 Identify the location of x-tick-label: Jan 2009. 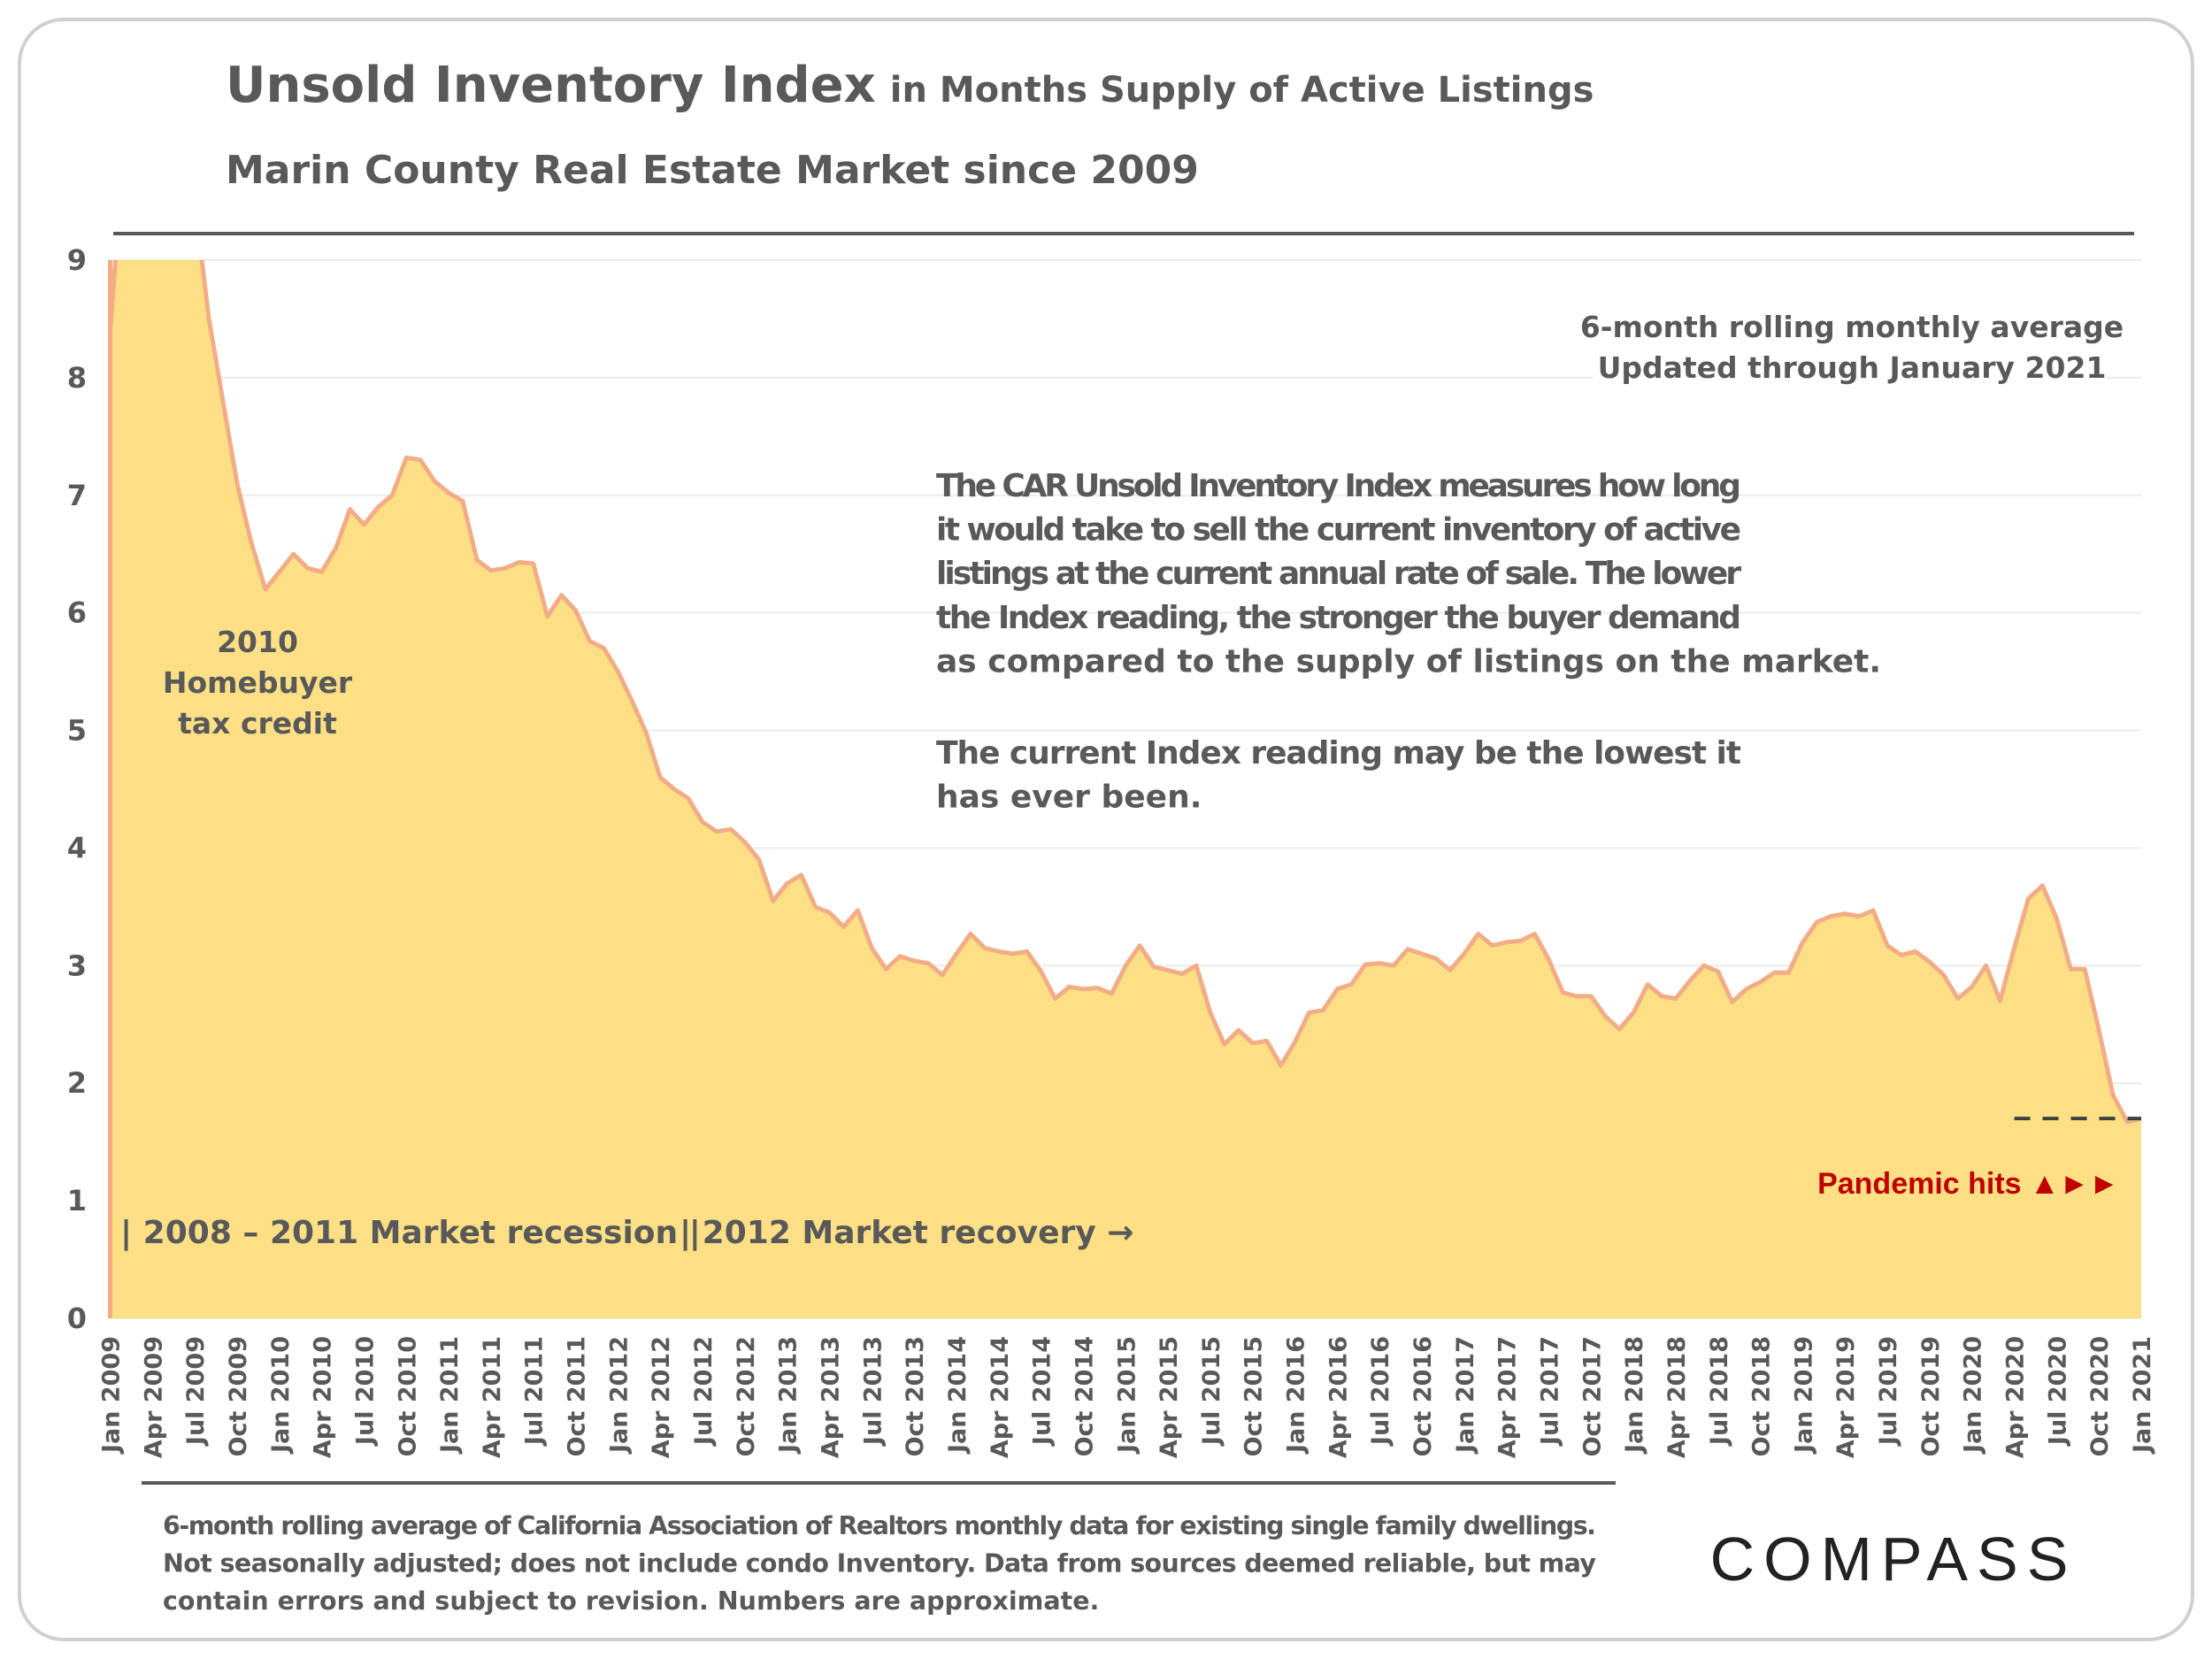
(112, 1396).